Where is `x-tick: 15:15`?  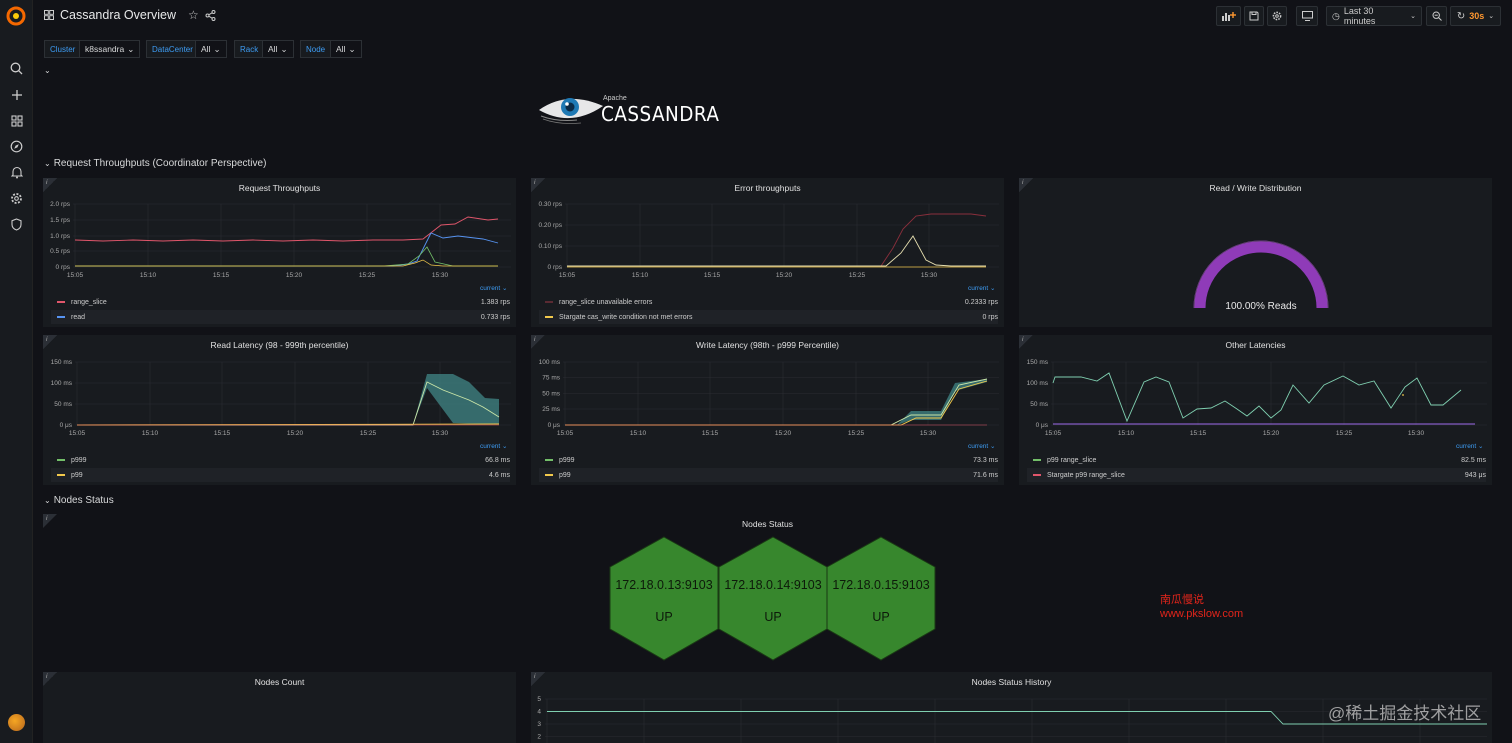 x-tick: 15:15 is located at coordinates (221, 275).